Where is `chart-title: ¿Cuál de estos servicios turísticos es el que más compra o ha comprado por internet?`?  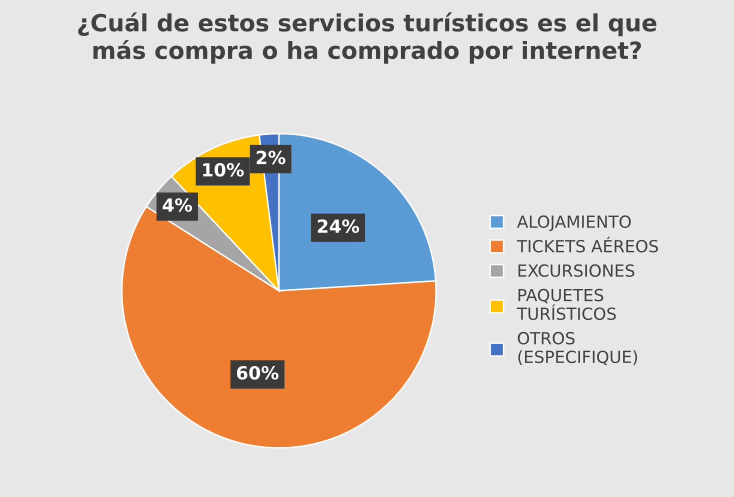
chart-title: ¿Cuál de estos servicios turísticos es el que más compra o ha comprado por internet? is located at coordinates (367, 38).